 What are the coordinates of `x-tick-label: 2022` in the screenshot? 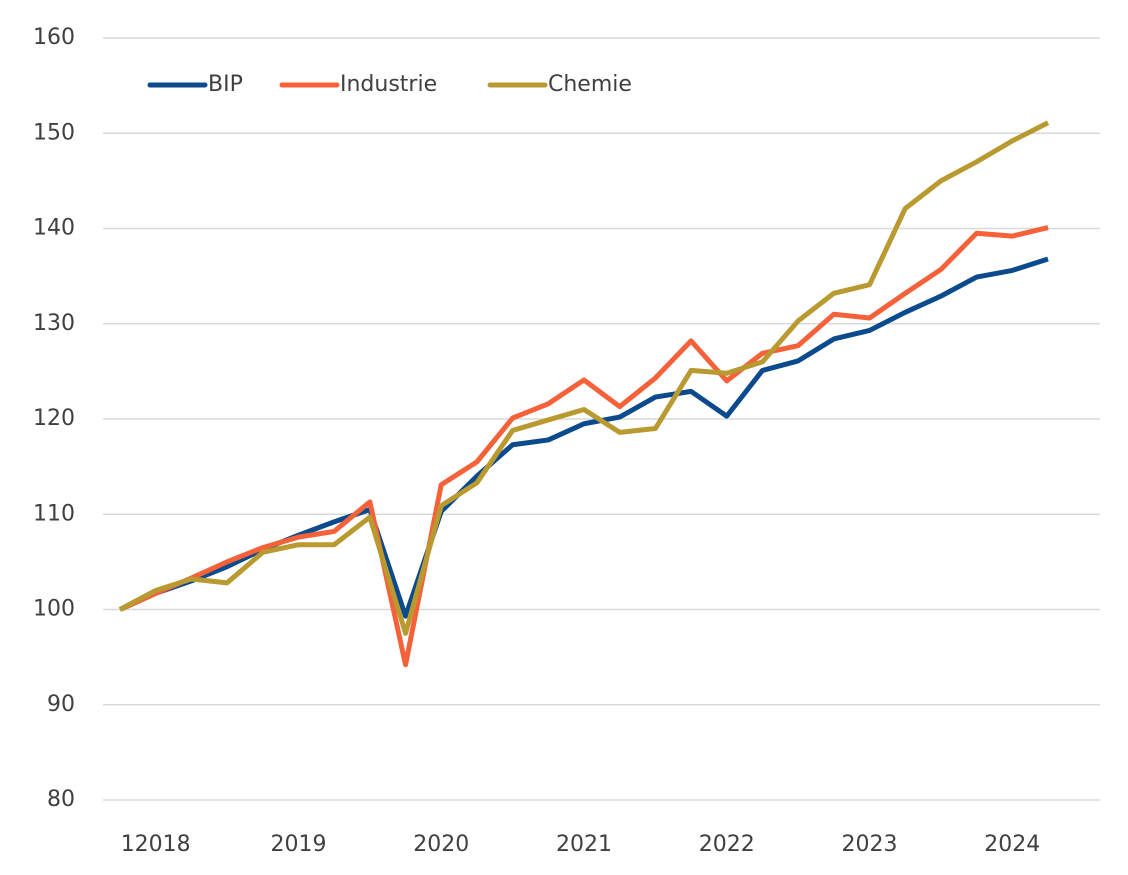 It's located at (727, 844).